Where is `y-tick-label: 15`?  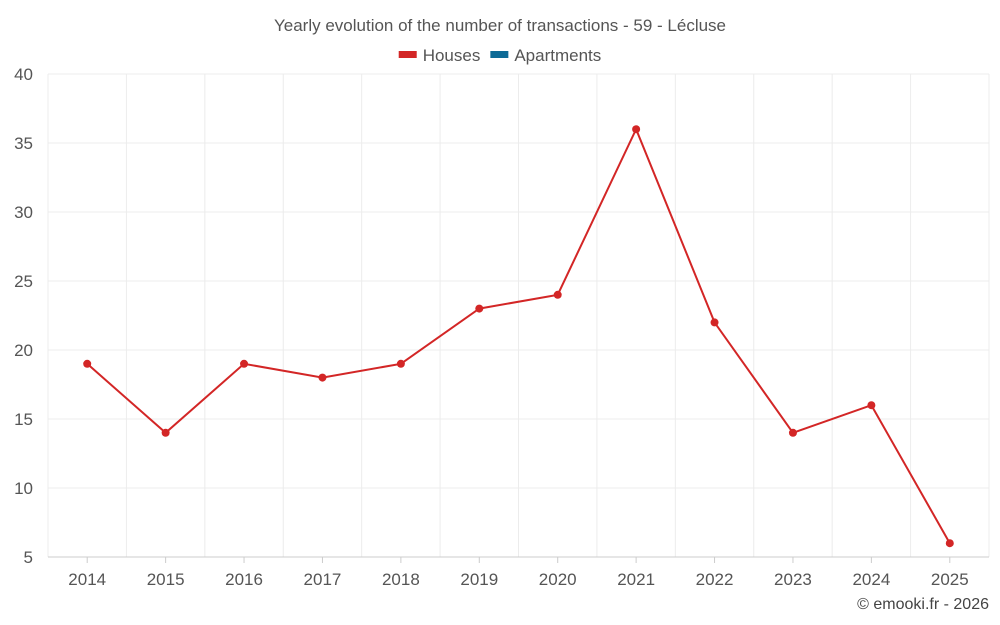 y-tick-label: 15 is located at coordinates (23, 419).